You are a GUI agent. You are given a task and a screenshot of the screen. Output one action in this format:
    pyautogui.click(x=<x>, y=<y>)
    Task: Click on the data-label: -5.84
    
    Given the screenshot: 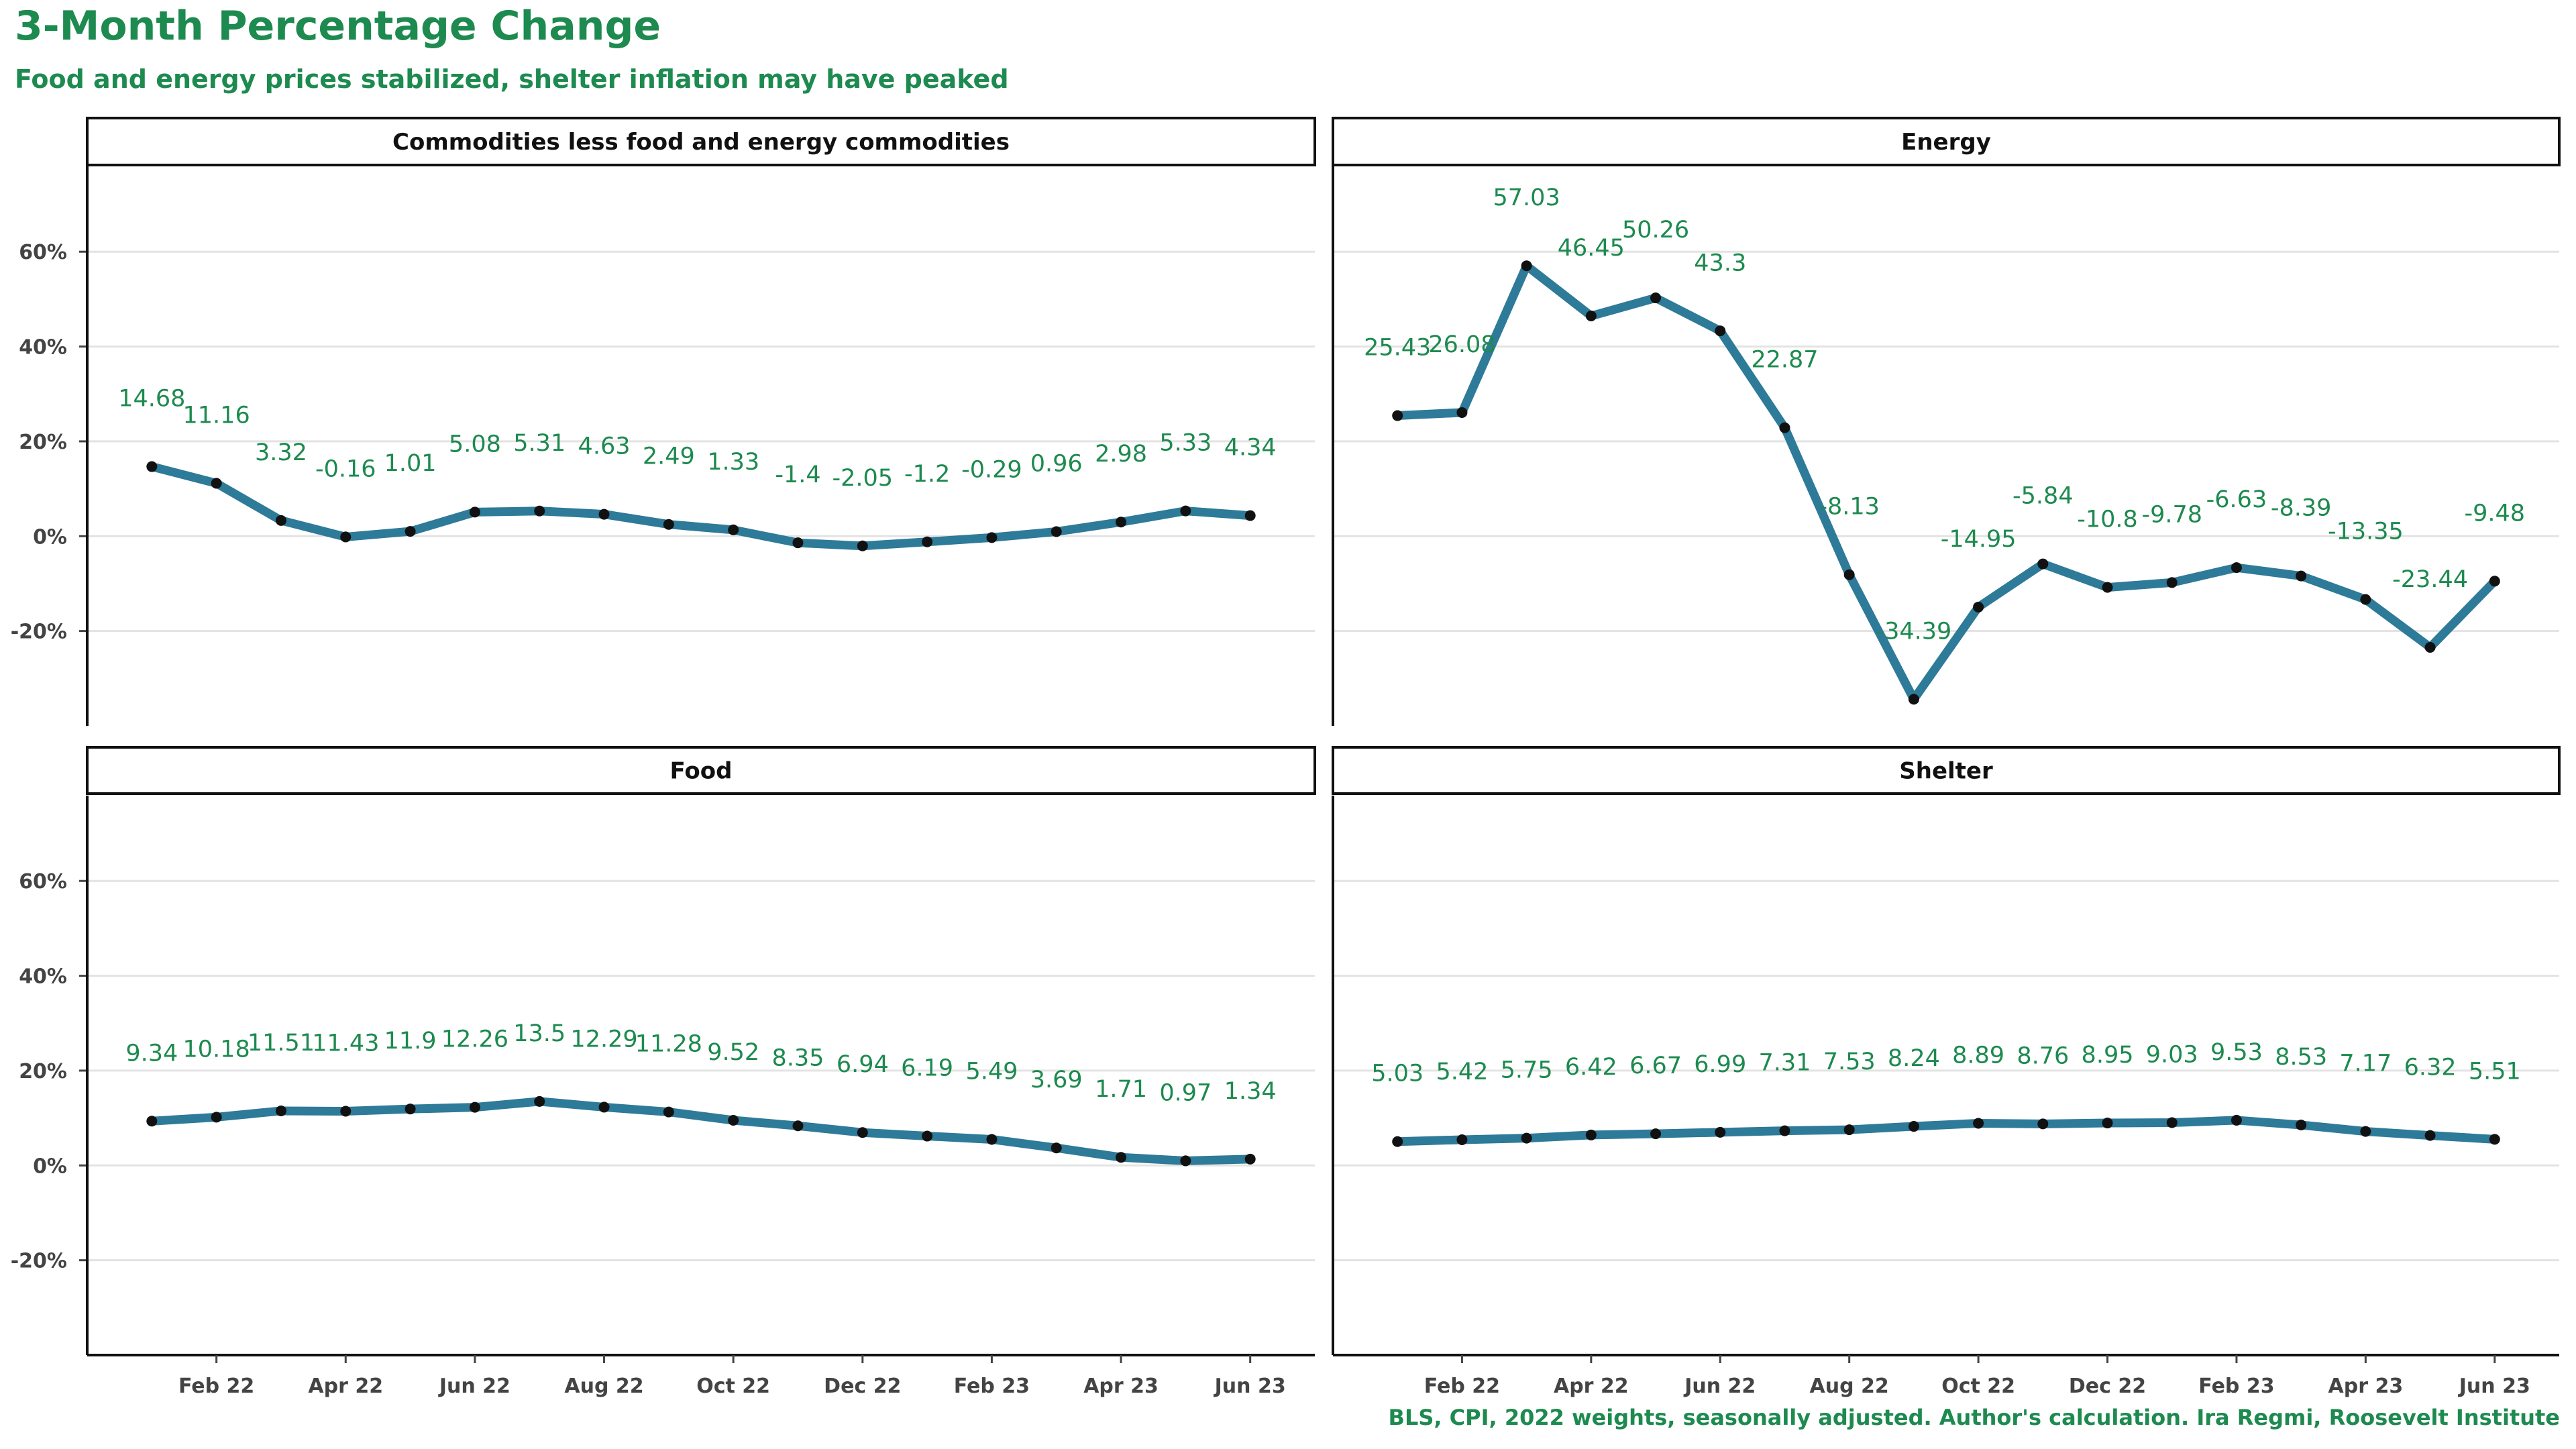 What is the action you would take?
    pyautogui.click(x=2043, y=496)
    